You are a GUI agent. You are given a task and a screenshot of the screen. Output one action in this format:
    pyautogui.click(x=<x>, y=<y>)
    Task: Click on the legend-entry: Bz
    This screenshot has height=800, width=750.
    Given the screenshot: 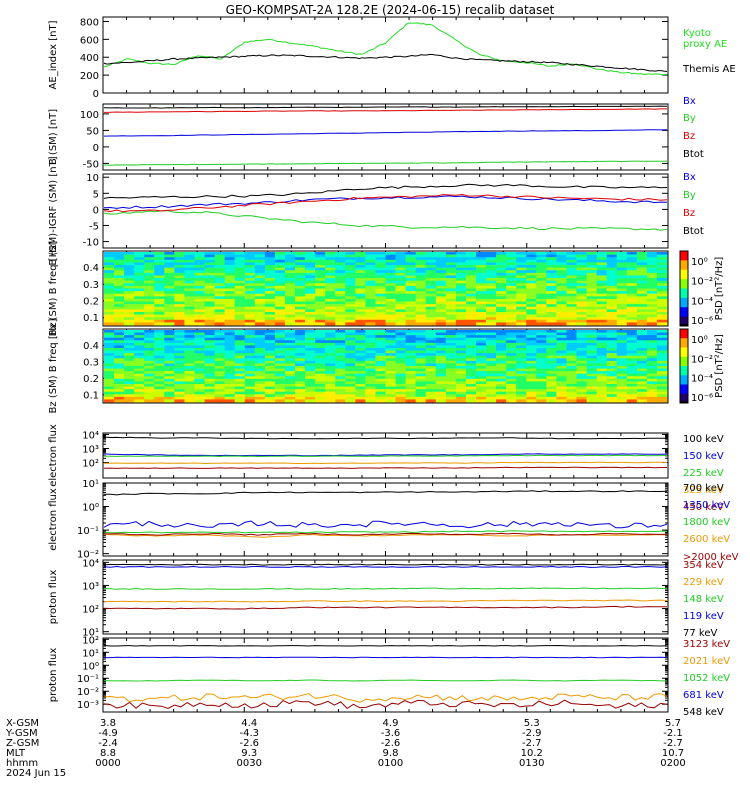 What is the action you would take?
    pyautogui.click(x=689, y=213)
    